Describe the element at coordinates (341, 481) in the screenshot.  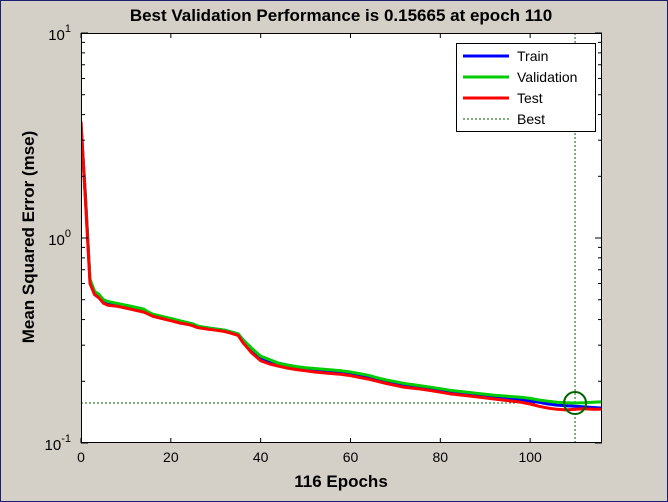
I see `x-axis-label: 116 Epochs` at that location.